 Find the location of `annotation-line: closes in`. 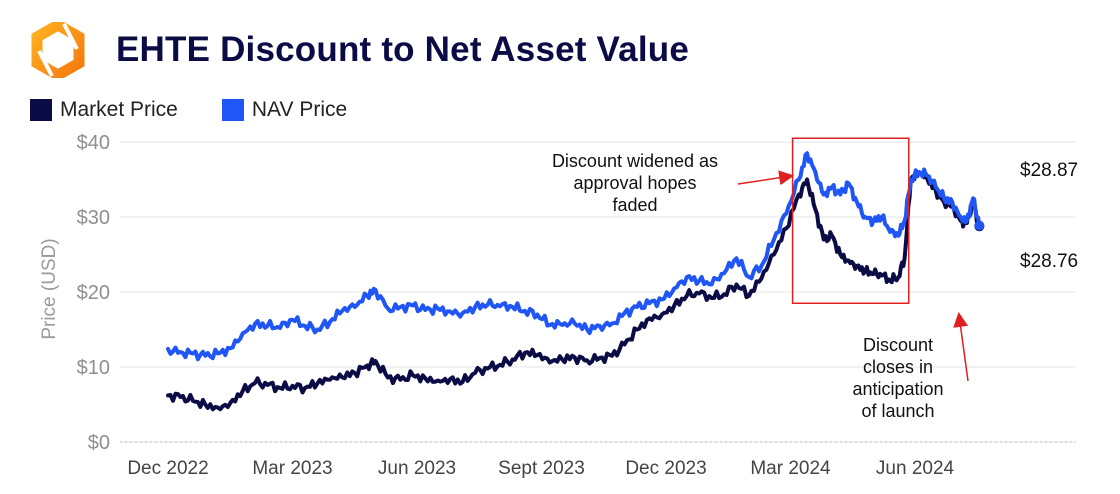

annotation-line: closes in is located at coordinates (898, 367).